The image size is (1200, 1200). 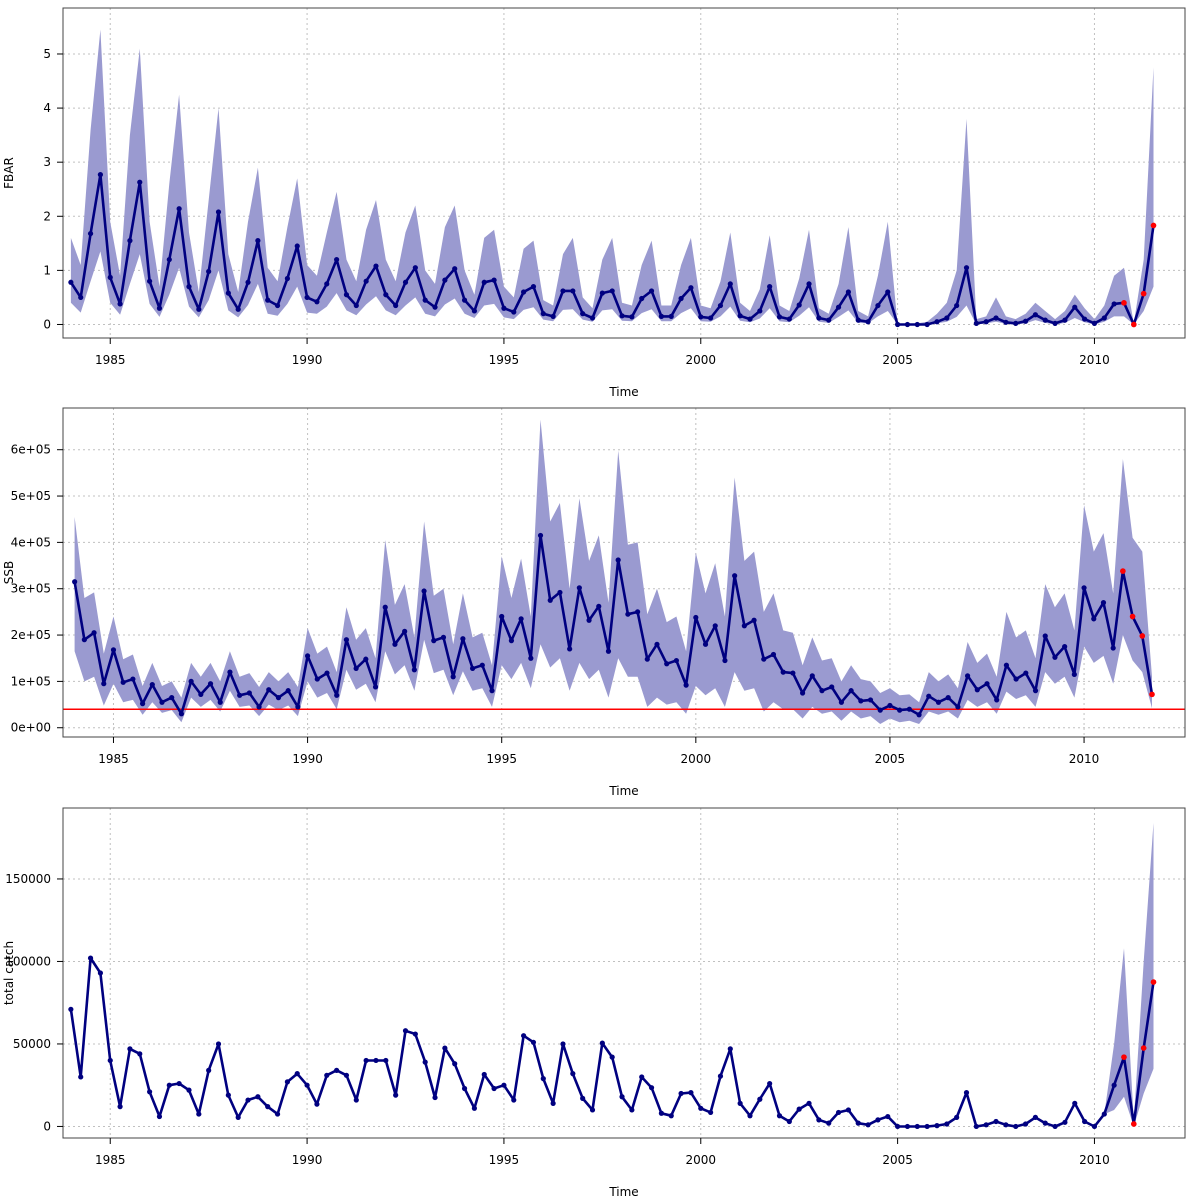 What do you see at coordinates (1094, 1160) in the screenshot?
I see `x-tick-label: 2010` at bounding box center [1094, 1160].